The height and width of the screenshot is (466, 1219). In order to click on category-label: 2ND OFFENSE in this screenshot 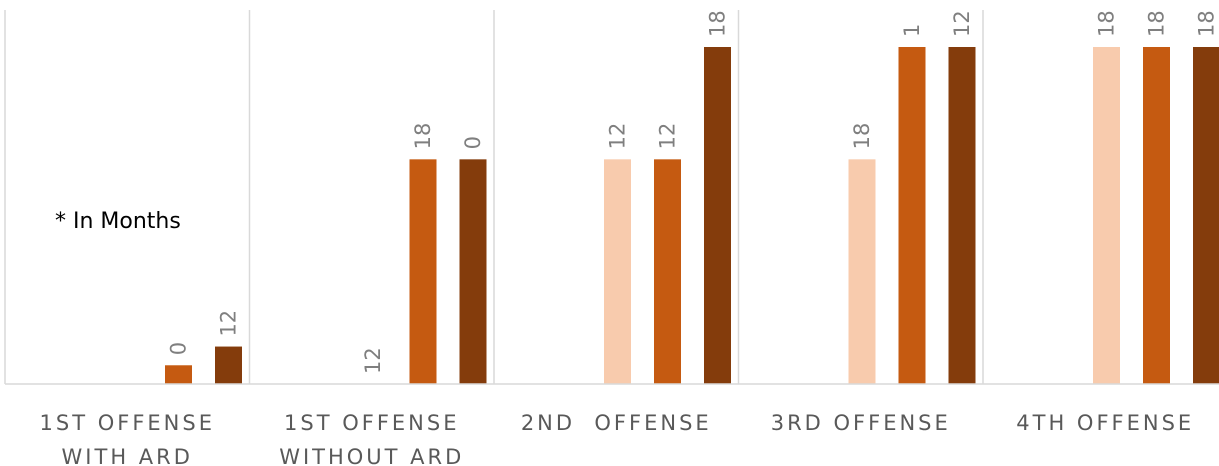, I will do `click(616, 423)`.